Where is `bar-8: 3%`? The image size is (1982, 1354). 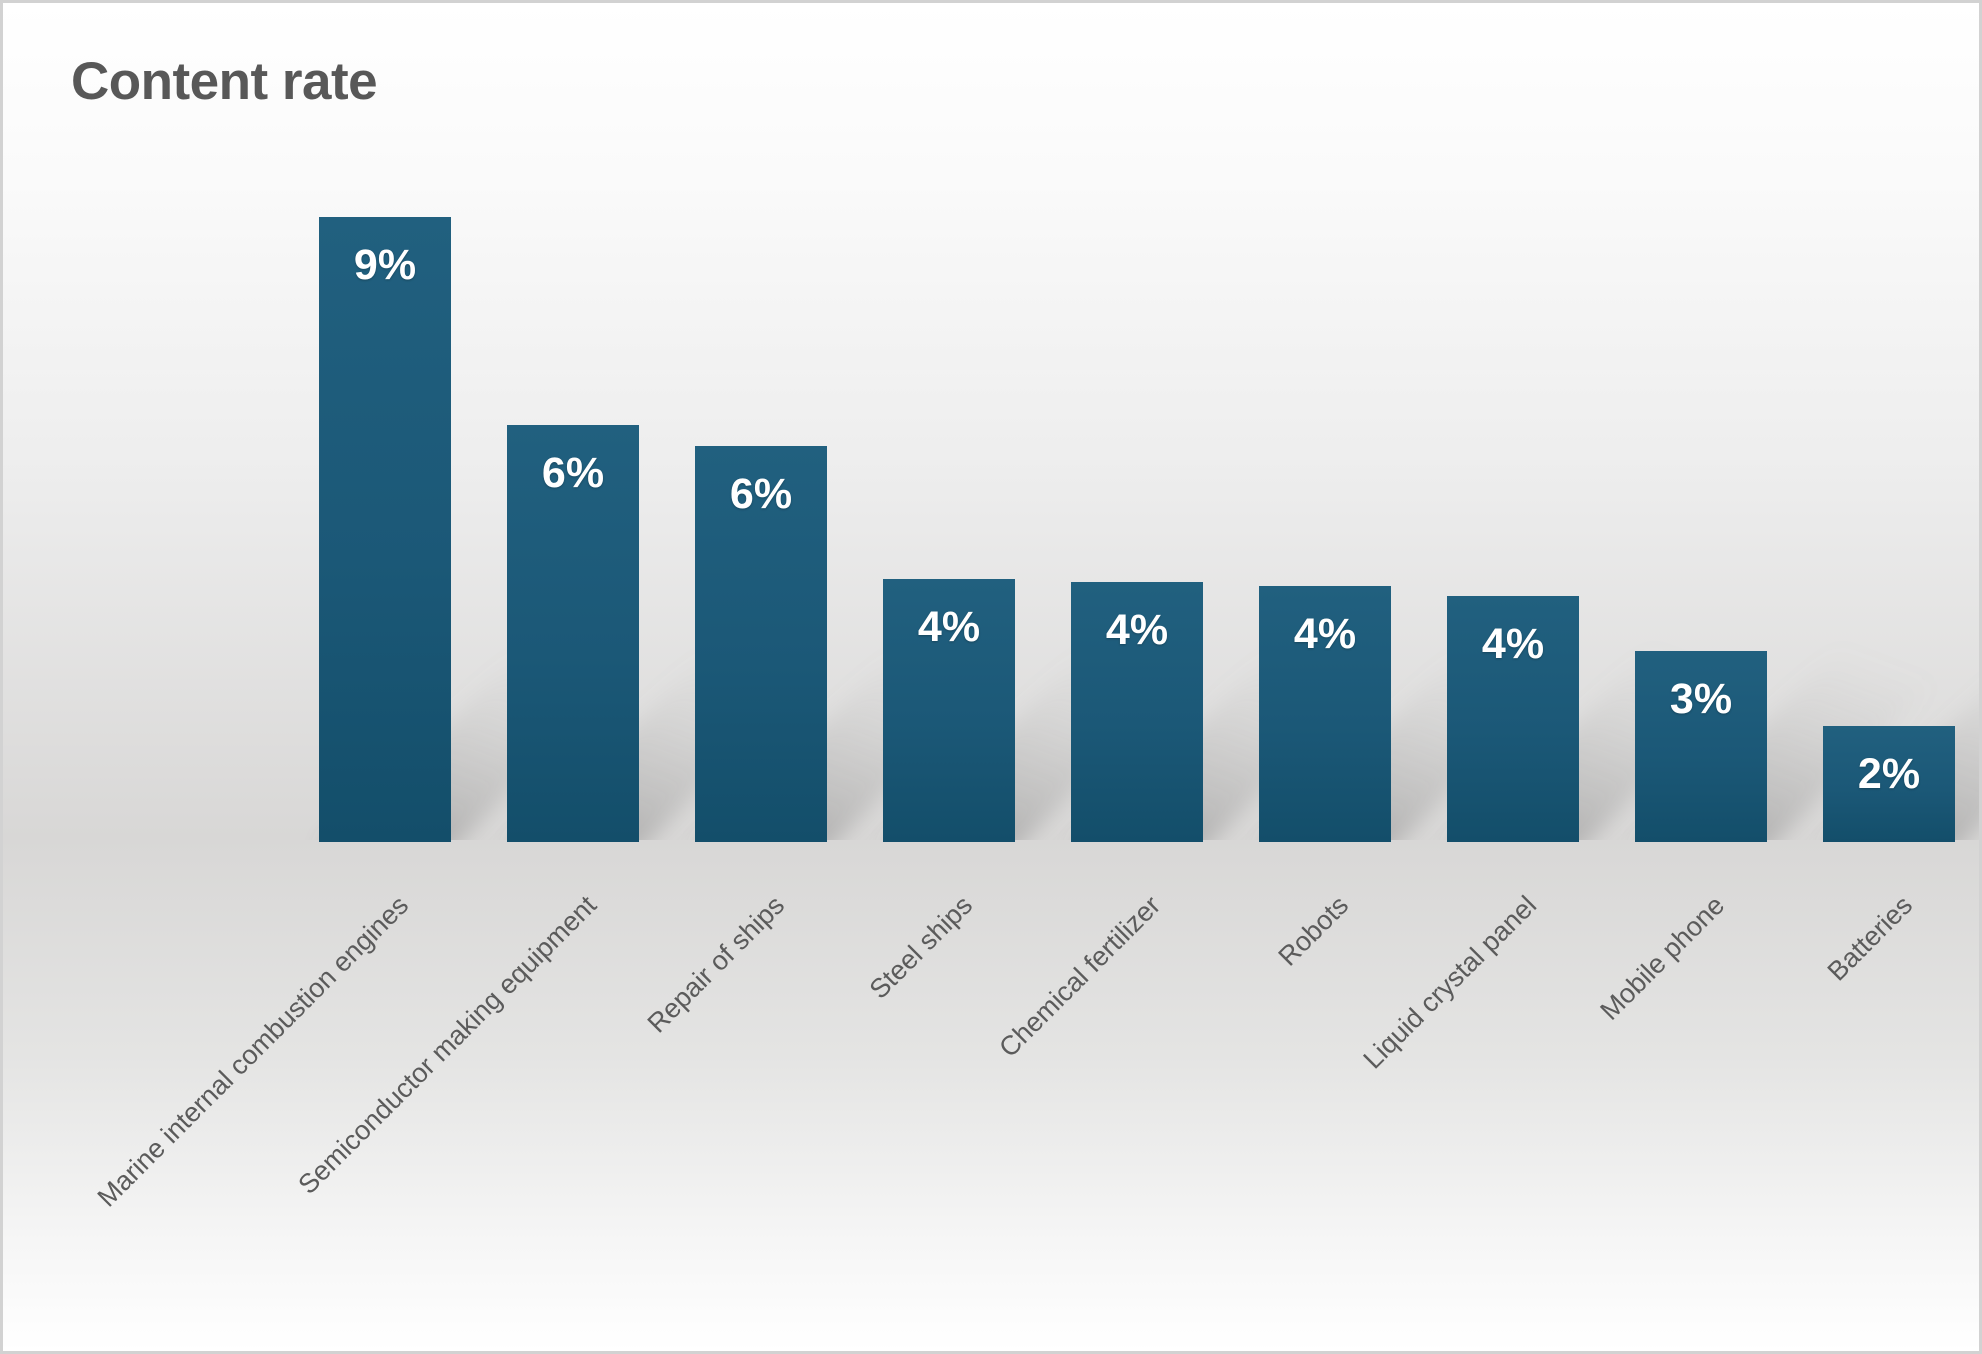 bar-8: 3% is located at coordinates (1701, 746).